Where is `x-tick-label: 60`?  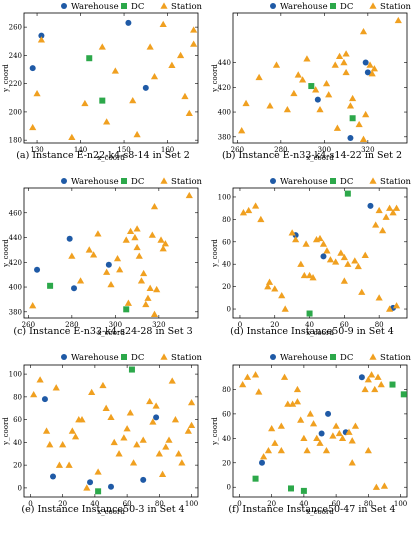
x-tick-label: 60 is located at coordinates (127, 504).